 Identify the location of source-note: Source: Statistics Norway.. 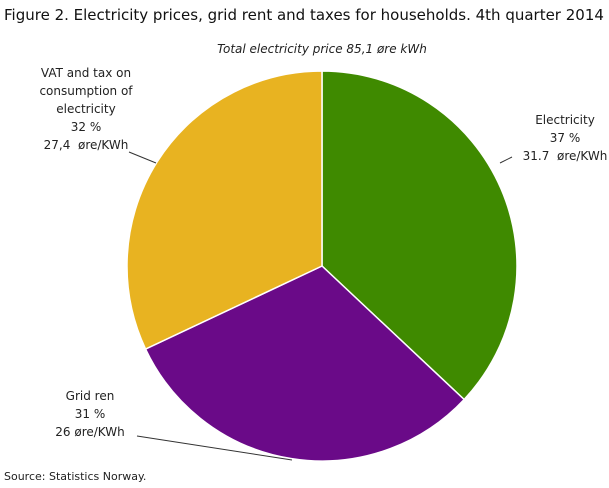
(75, 476).